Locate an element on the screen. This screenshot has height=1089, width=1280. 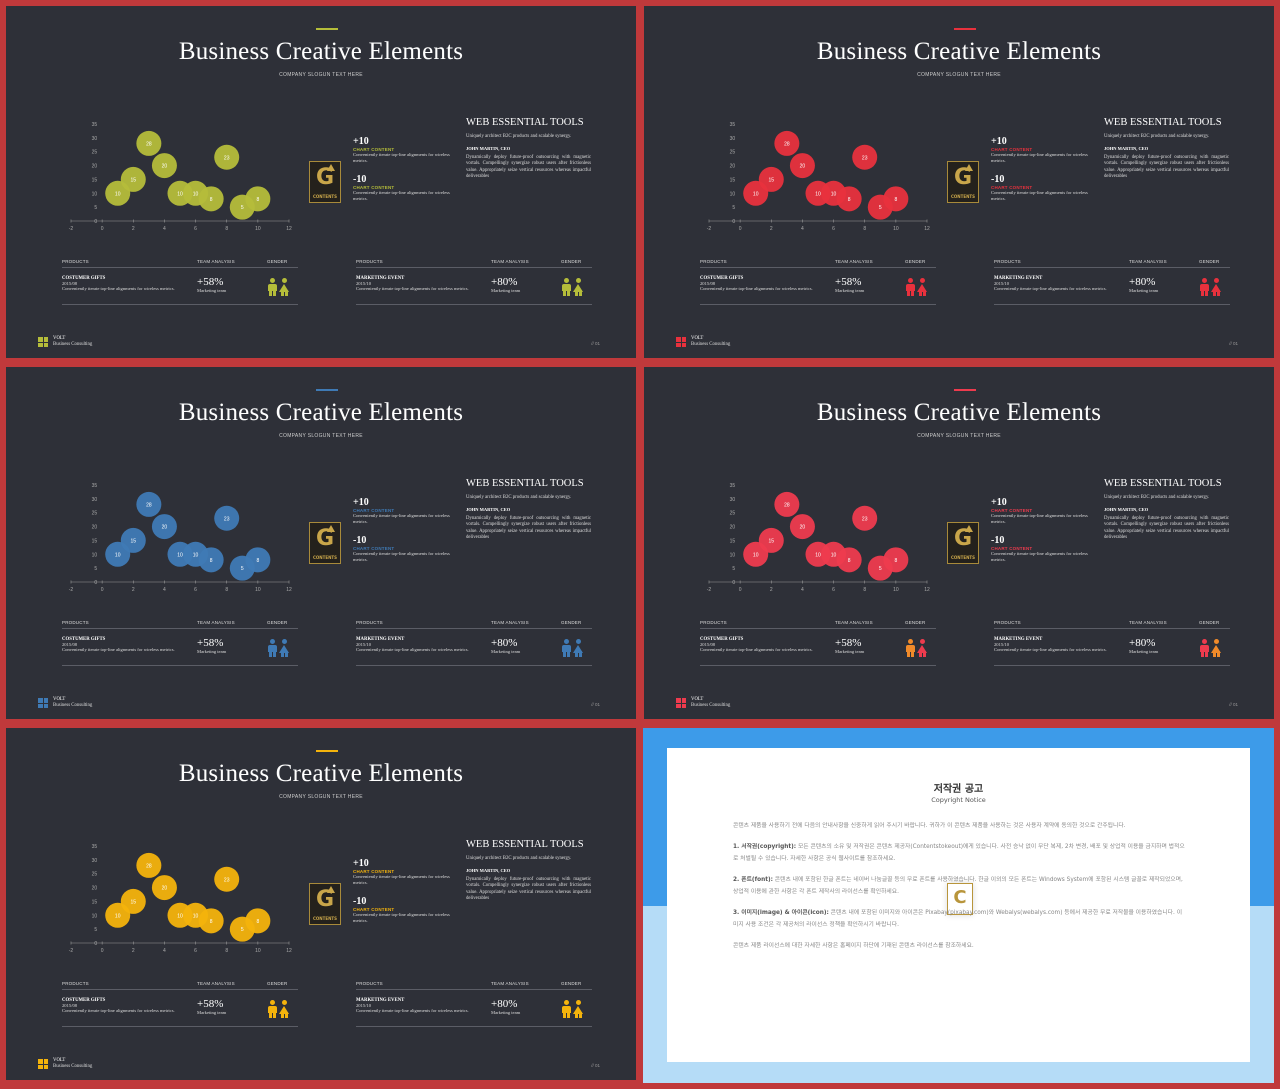
bubble-point: 15 is located at coordinates (133, 540).